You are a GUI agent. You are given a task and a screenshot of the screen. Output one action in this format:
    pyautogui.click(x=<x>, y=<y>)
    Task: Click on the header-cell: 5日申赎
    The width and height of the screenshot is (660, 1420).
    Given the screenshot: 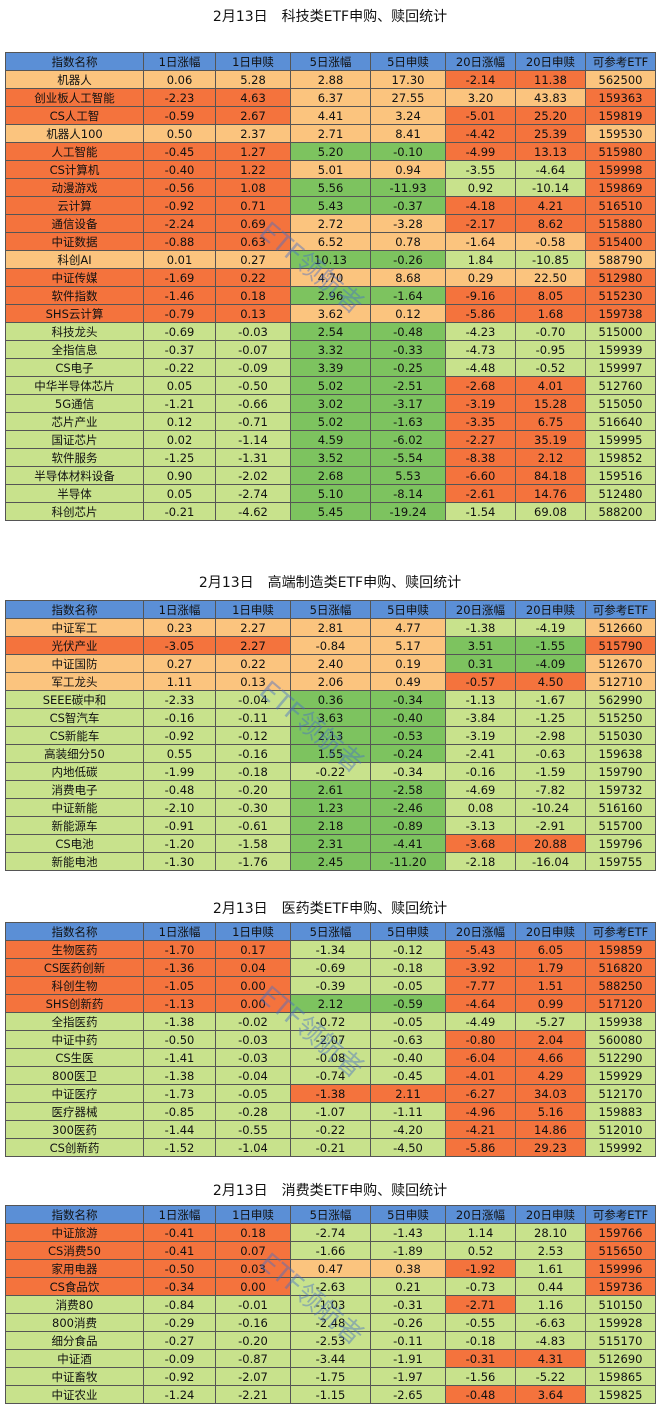 What is the action you would take?
    pyautogui.click(x=408, y=61)
    